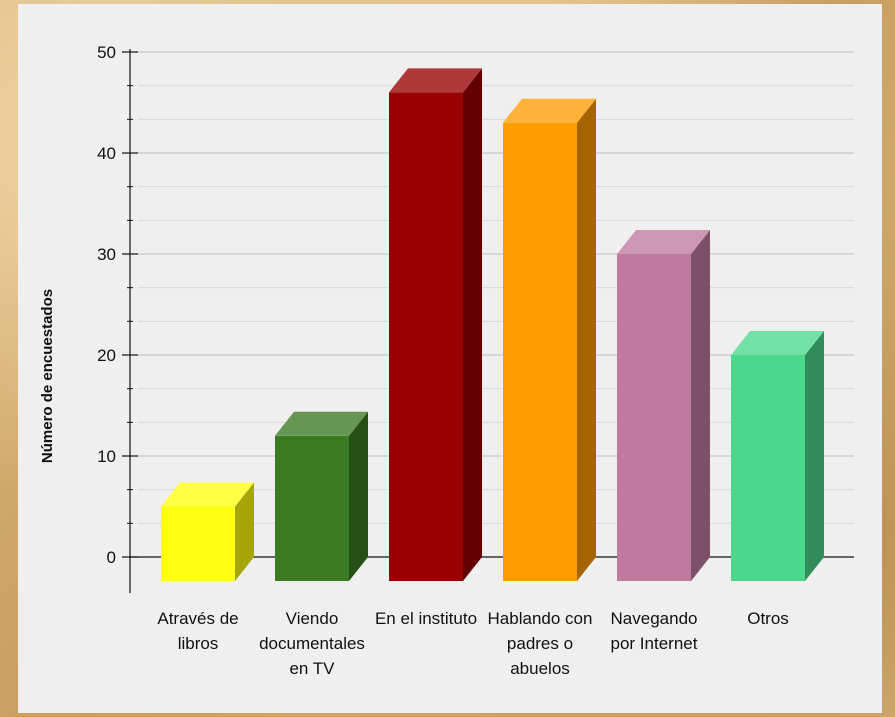 This screenshot has width=895, height=717. I want to click on y-tick-label: 30, so click(106, 254).